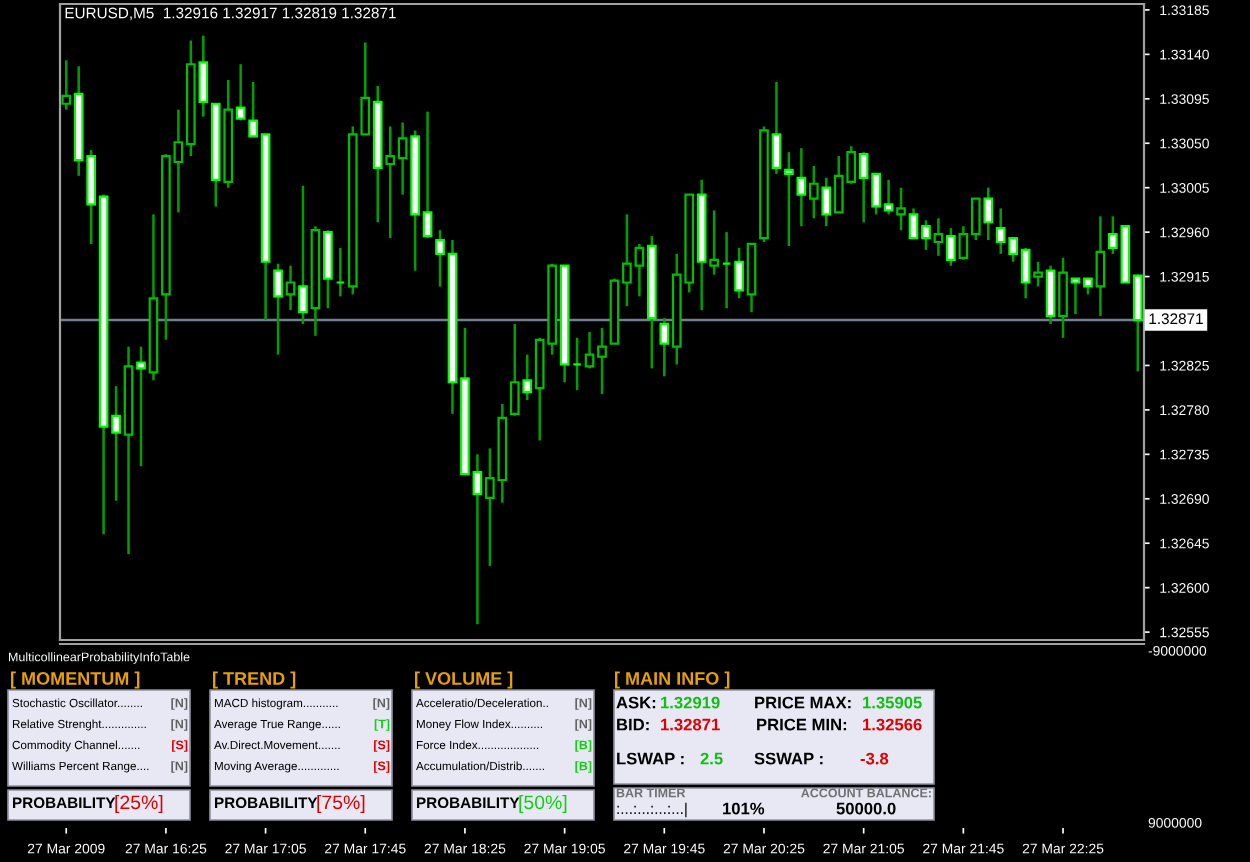  Describe the element at coordinates (690, 702) in the screenshot. I see `text: 1.32919` at that location.